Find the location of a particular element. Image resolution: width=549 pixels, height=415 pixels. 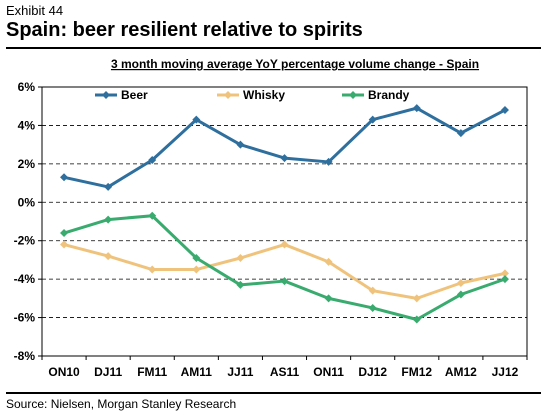

x-tick-label: AM12 is located at coordinates (461, 372).